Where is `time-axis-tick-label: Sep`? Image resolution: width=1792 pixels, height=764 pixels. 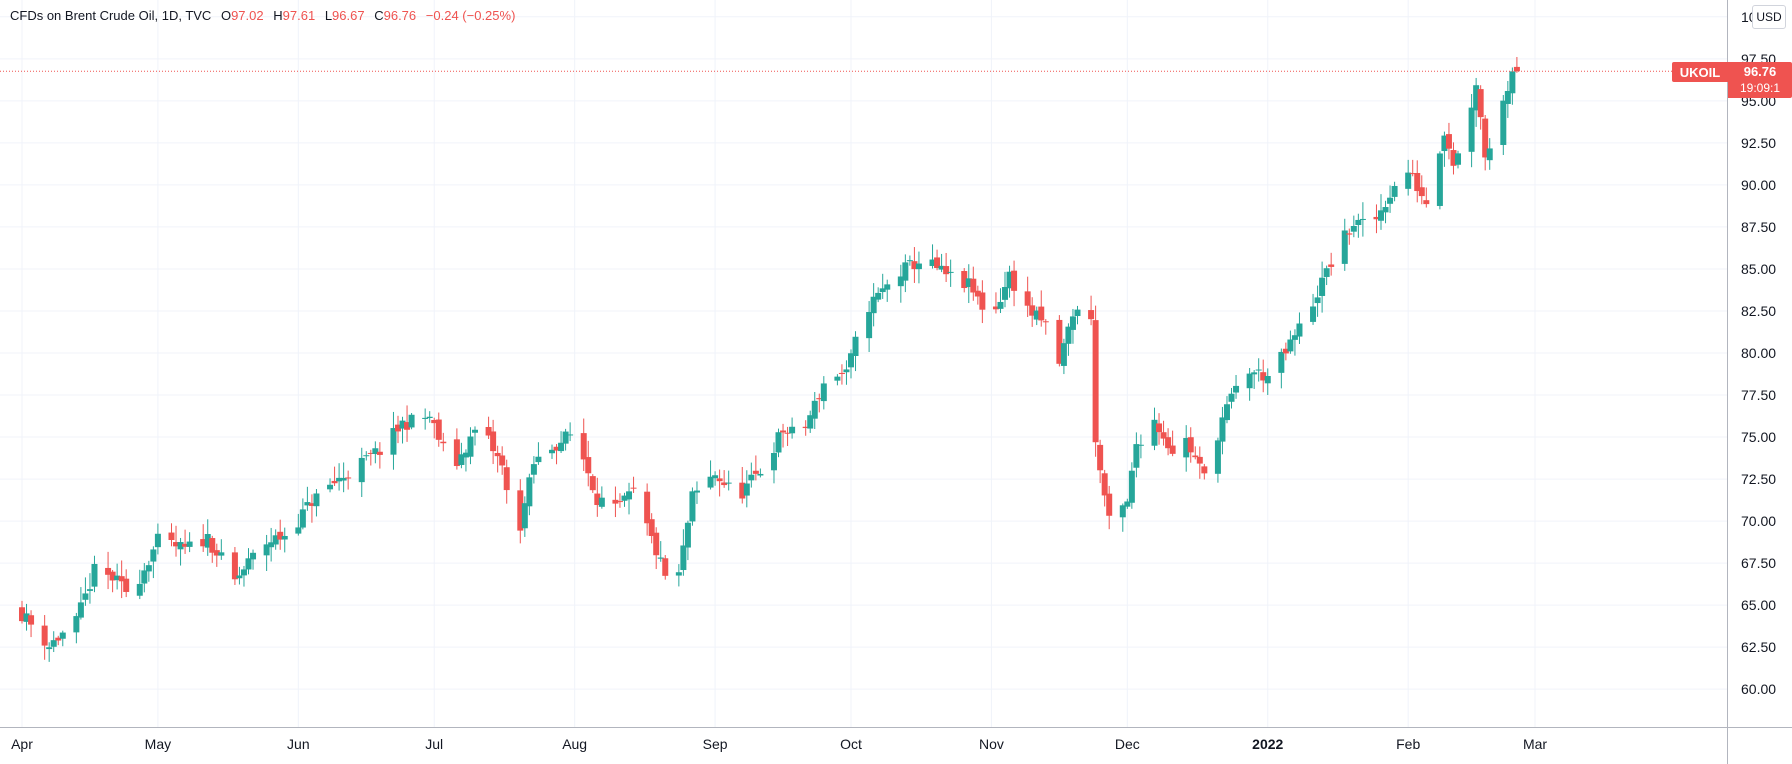
time-axis-tick-label: Sep is located at coordinates (715, 744).